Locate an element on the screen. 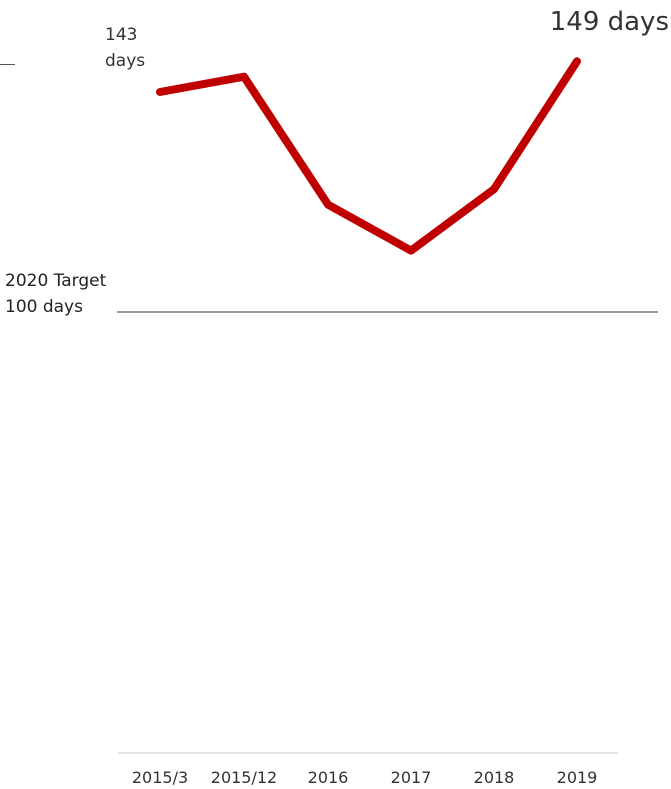 The width and height of the screenshot is (671, 789). x-tick-label: 2016 is located at coordinates (328, 777).